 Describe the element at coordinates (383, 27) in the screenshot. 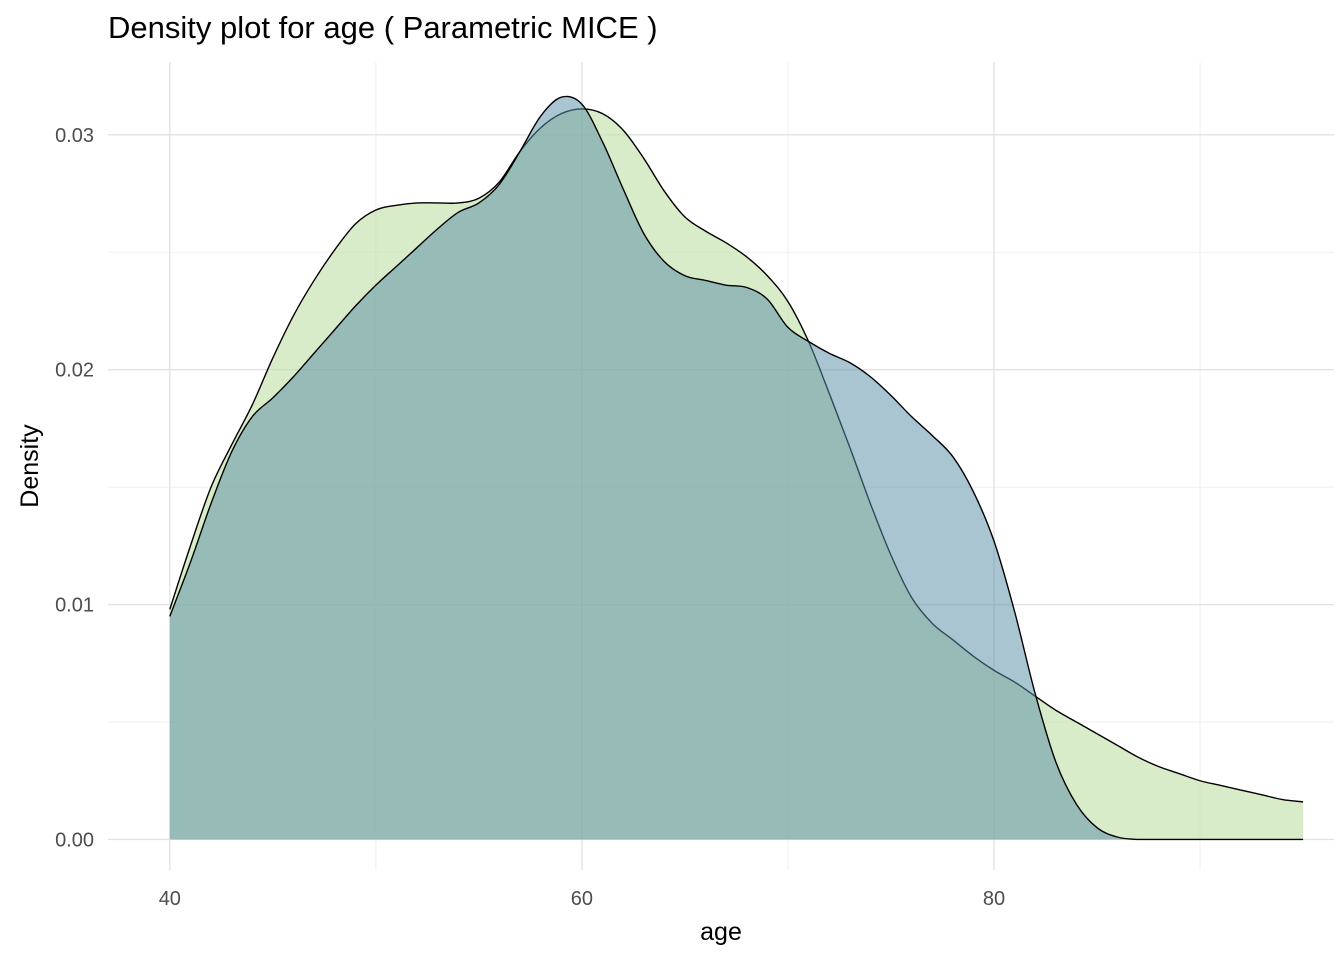

I see `chart-title: Density plot for age ( Parametric MICE )` at that location.